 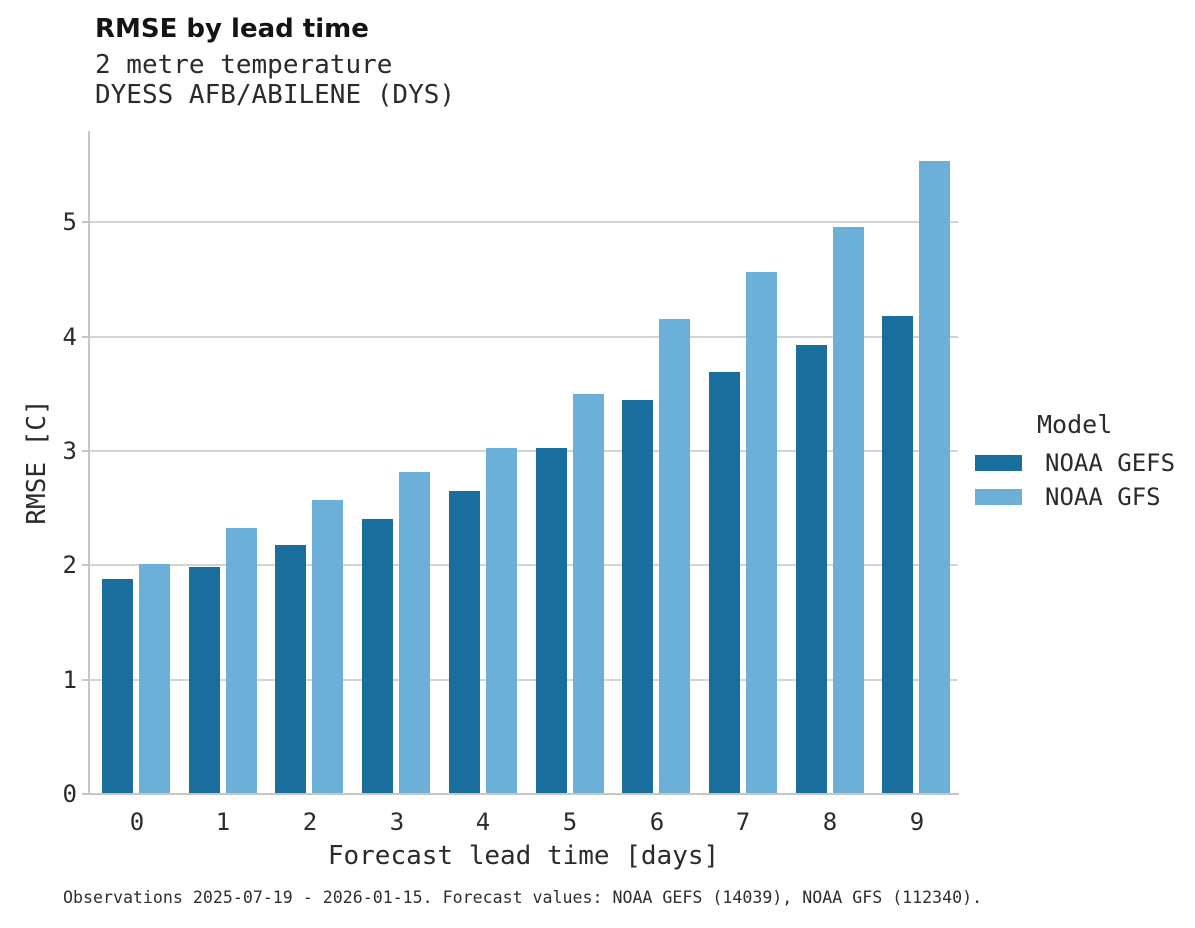 What do you see at coordinates (137, 822) in the screenshot?
I see `x-ticklabel-0: 0` at bounding box center [137, 822].